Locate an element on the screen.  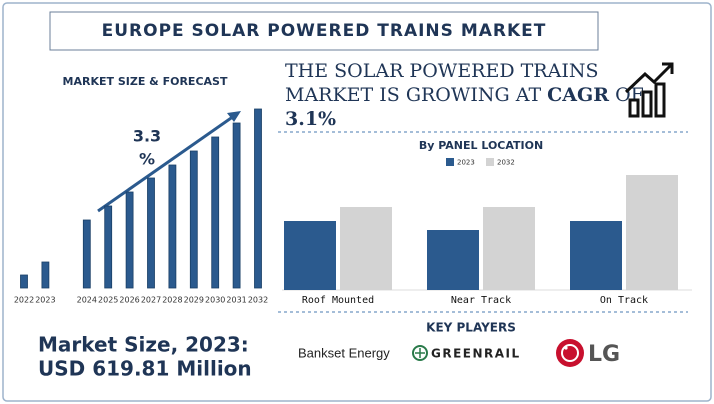
legend-label: 2023 is located at coordinates (466, 163).